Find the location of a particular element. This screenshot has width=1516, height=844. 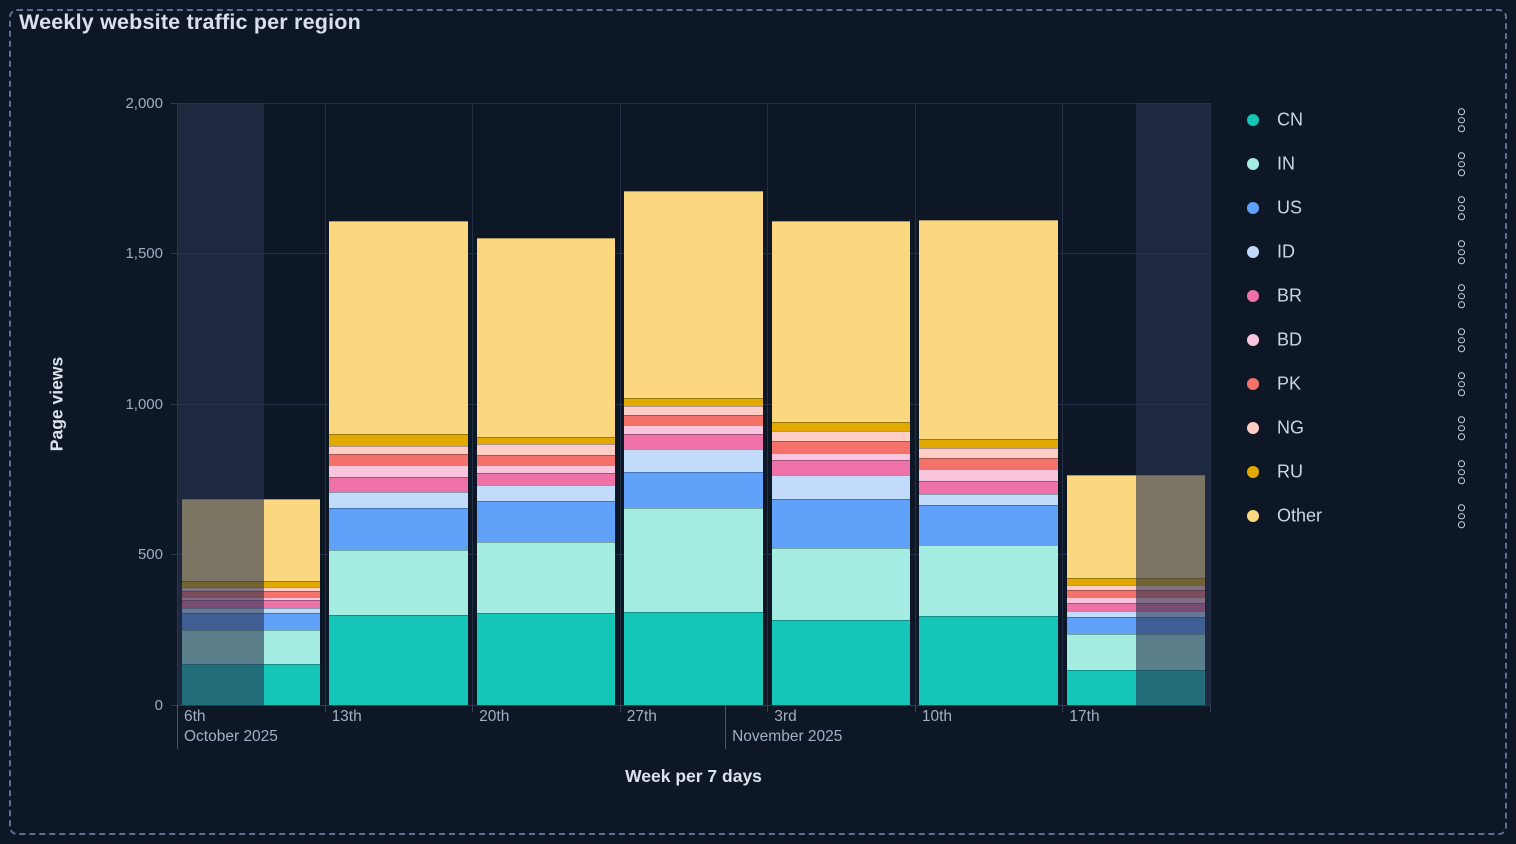

y-axis-tick is located at coordinates (174, 555).